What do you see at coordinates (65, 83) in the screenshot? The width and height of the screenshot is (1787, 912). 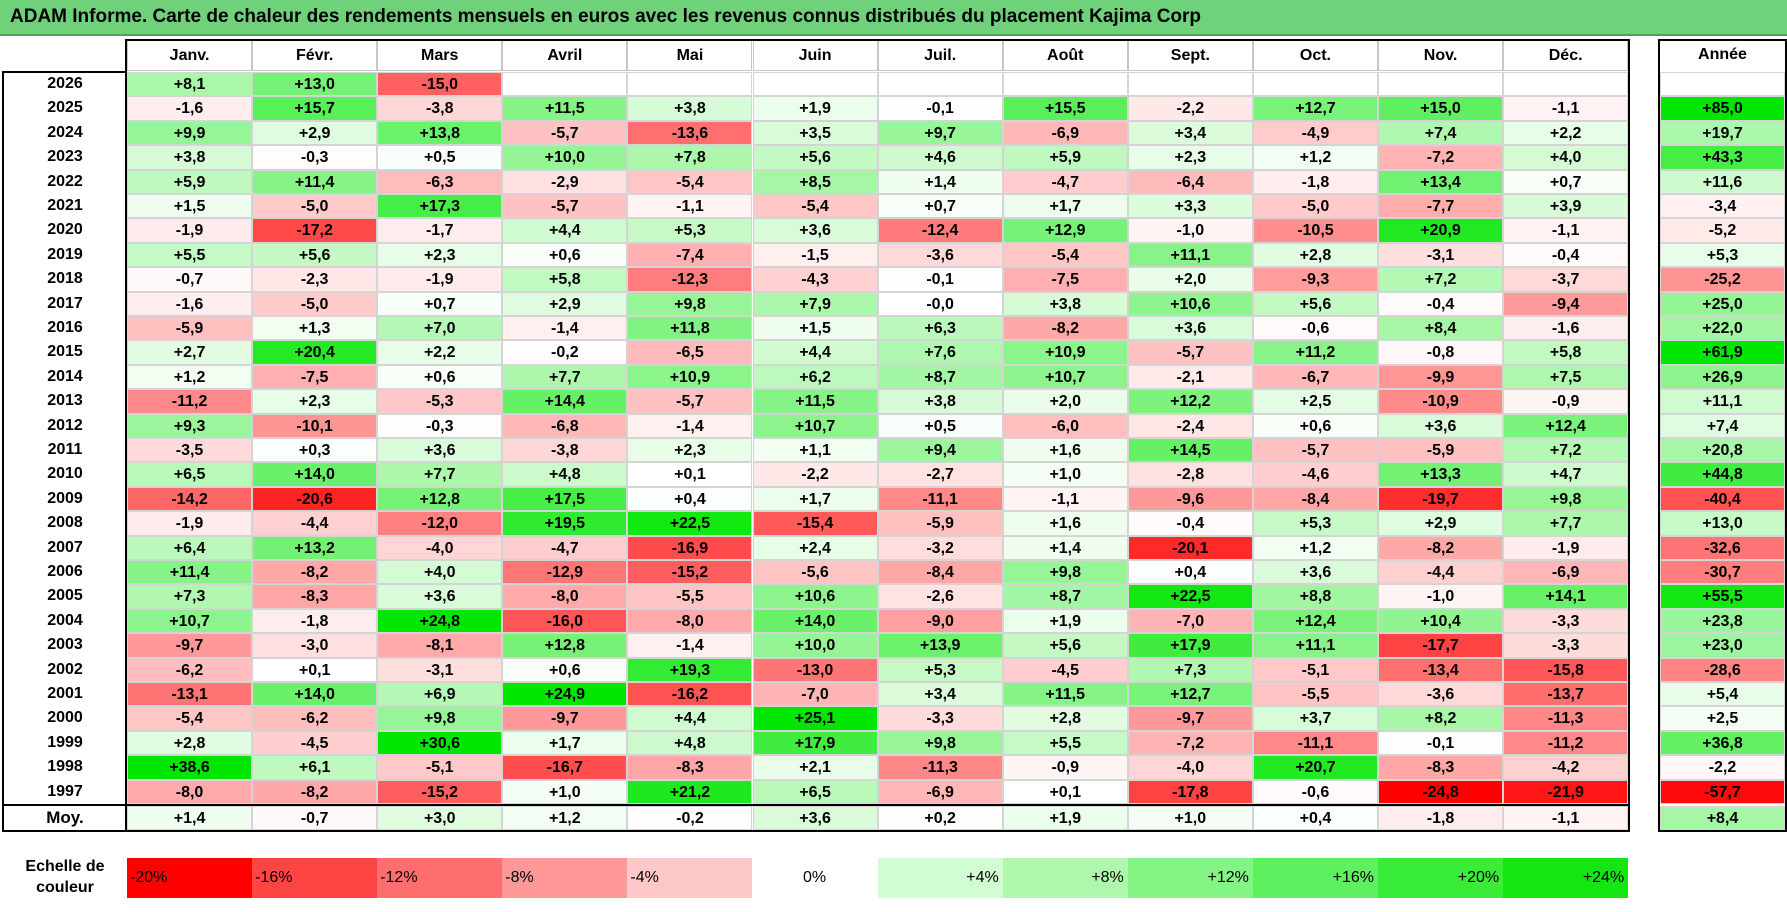 I see `year-label: 2026` at bounding box center [65, 83].